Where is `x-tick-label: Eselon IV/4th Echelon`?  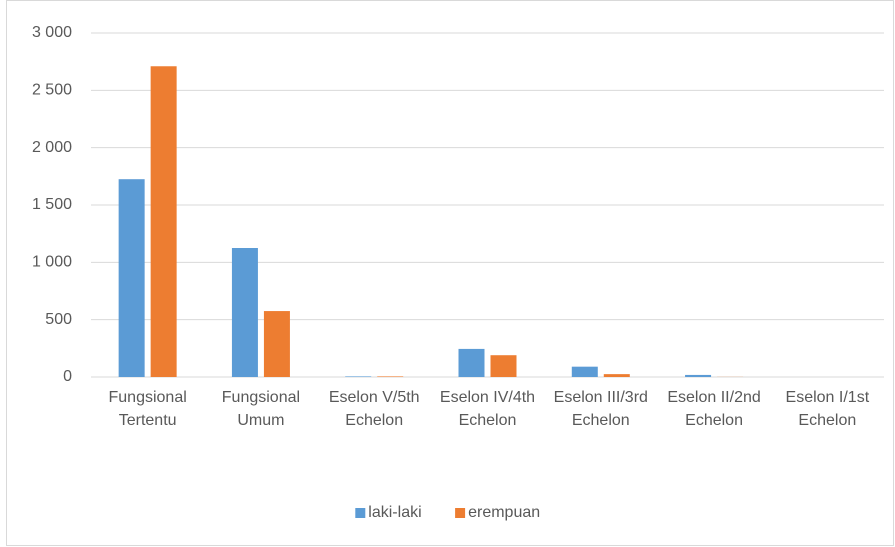
x-tick-label: Eselon IV/4th Echelon is located at coordinates (487, 409).